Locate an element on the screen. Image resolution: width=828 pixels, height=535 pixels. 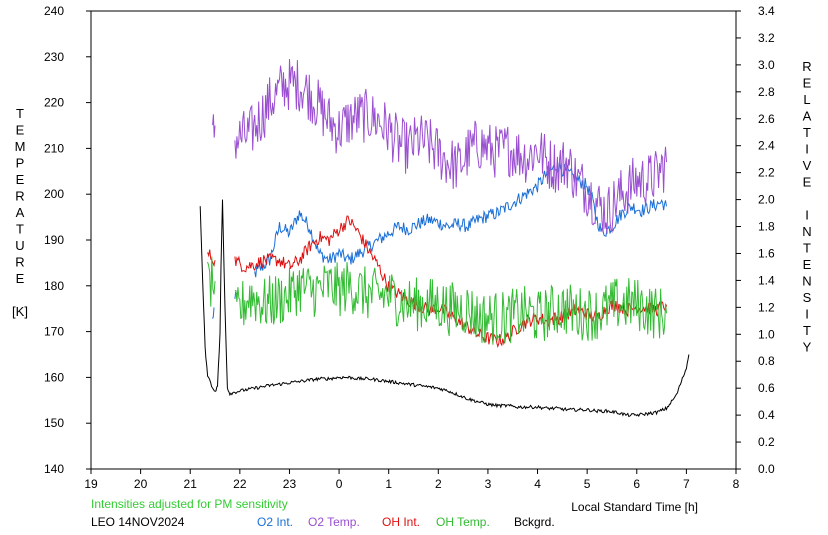
x-tick-label: 2 is located at coordinates (438, 484).